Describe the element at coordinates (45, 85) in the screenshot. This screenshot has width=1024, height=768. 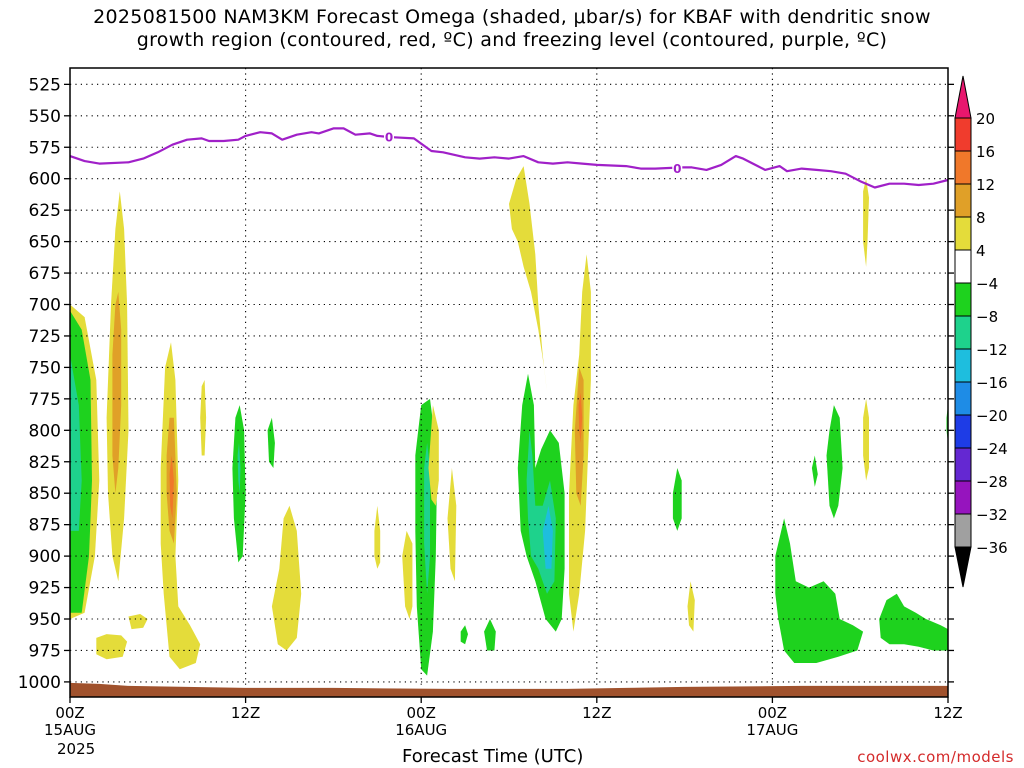
I see `y-tick-label: 525` at that location.